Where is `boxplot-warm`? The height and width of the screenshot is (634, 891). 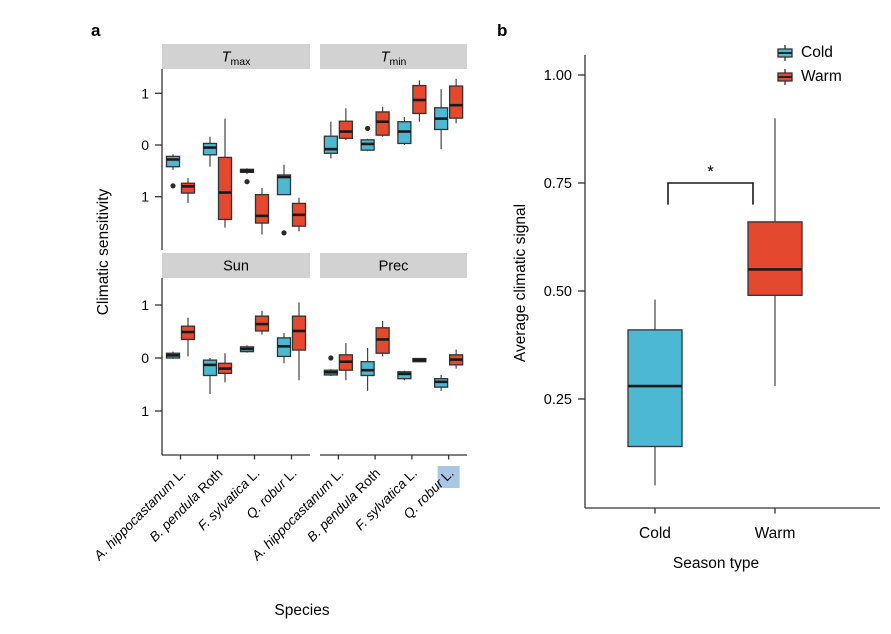 boxplot-warm is located at coordinates (775, 252).